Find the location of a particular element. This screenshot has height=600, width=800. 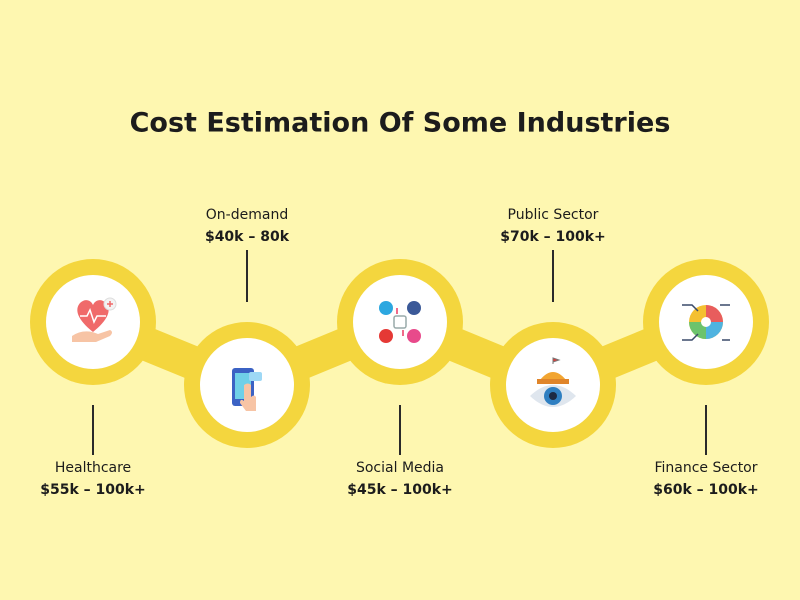

ring-inner is located at coordinates (400, 322).